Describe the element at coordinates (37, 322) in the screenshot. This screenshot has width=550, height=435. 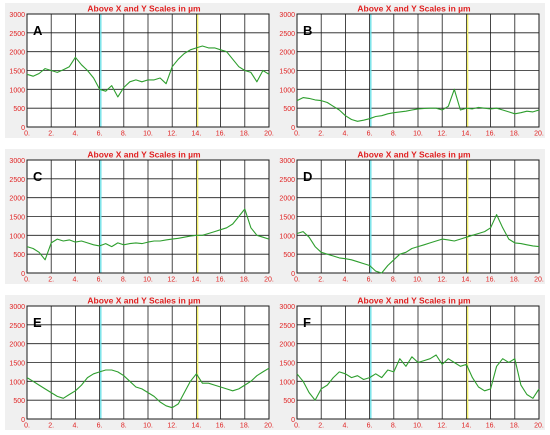
I see `panel-letter: E` at that location.